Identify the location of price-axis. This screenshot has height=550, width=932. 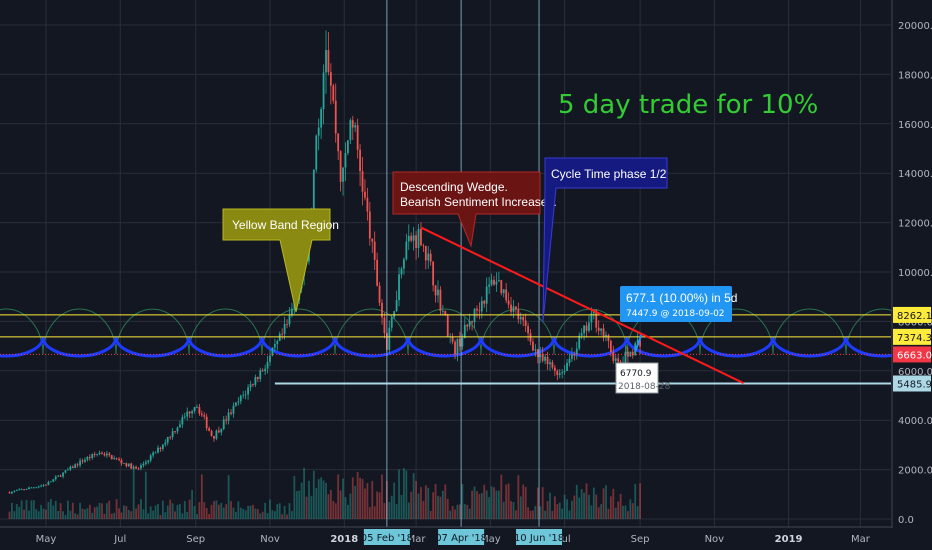
(912, 264).